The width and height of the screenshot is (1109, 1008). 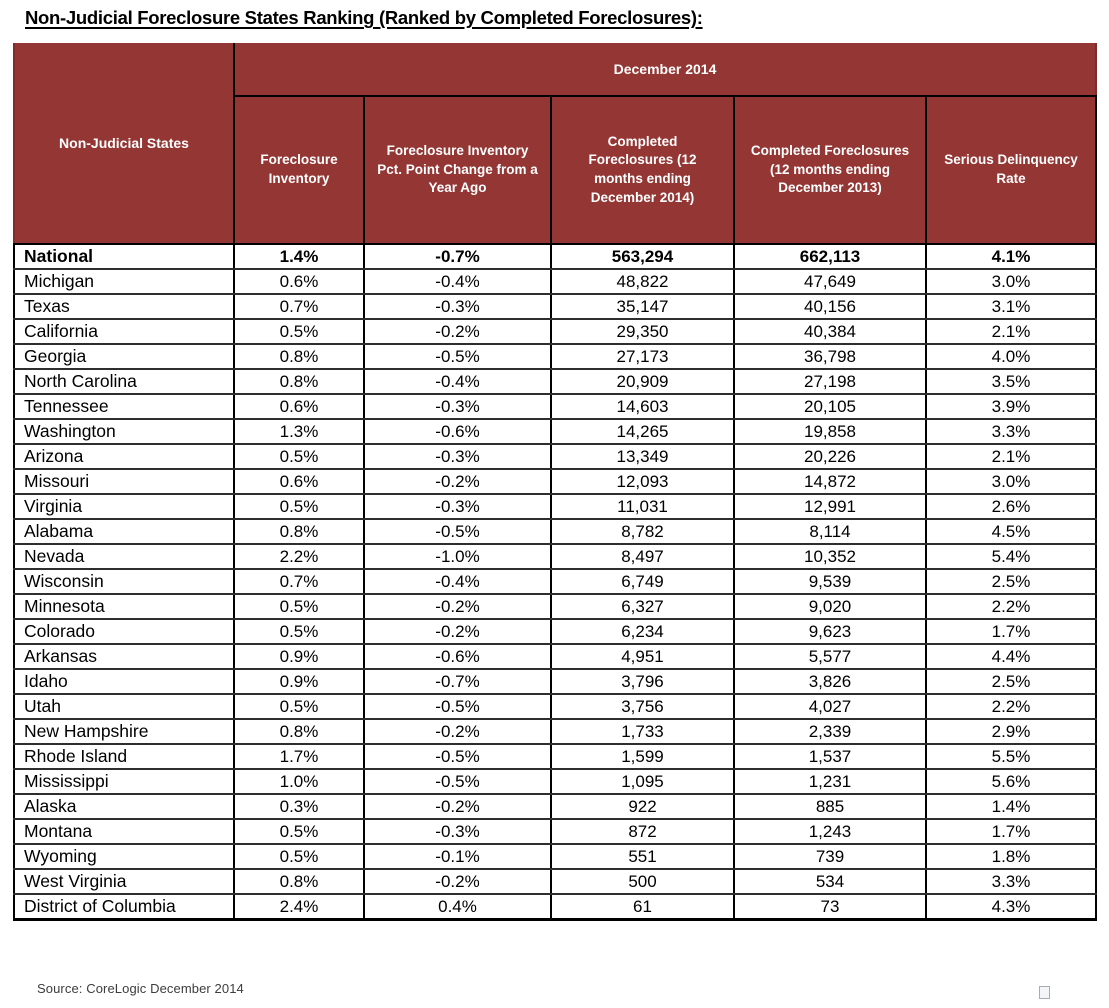 What do you see at coordinates (830, 381) in the screenshot?
I see `value-cell: 27,198` at bounding box center [830, 381].